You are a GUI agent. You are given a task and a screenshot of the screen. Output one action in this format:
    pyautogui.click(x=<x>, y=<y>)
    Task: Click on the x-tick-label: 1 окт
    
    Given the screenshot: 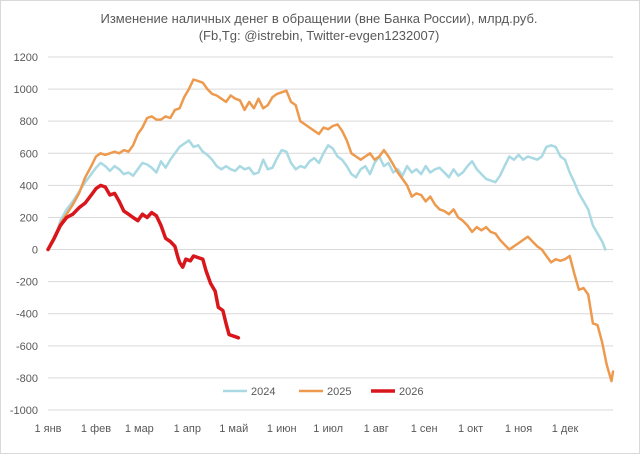 What is the action you would take?
    pyautogui.click(x=470, y=429)
    